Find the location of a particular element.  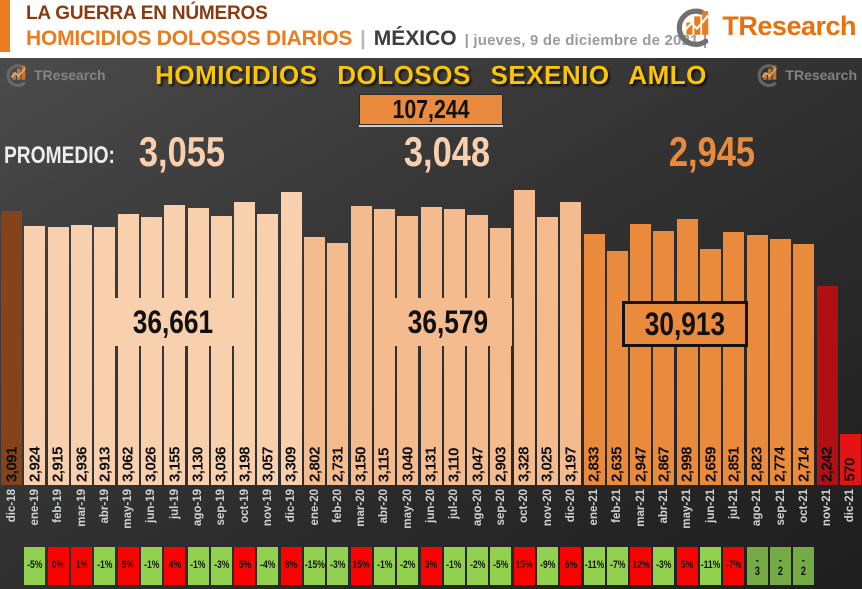

bar-dic-18: 3,091 is located at coordinates (12, 348).